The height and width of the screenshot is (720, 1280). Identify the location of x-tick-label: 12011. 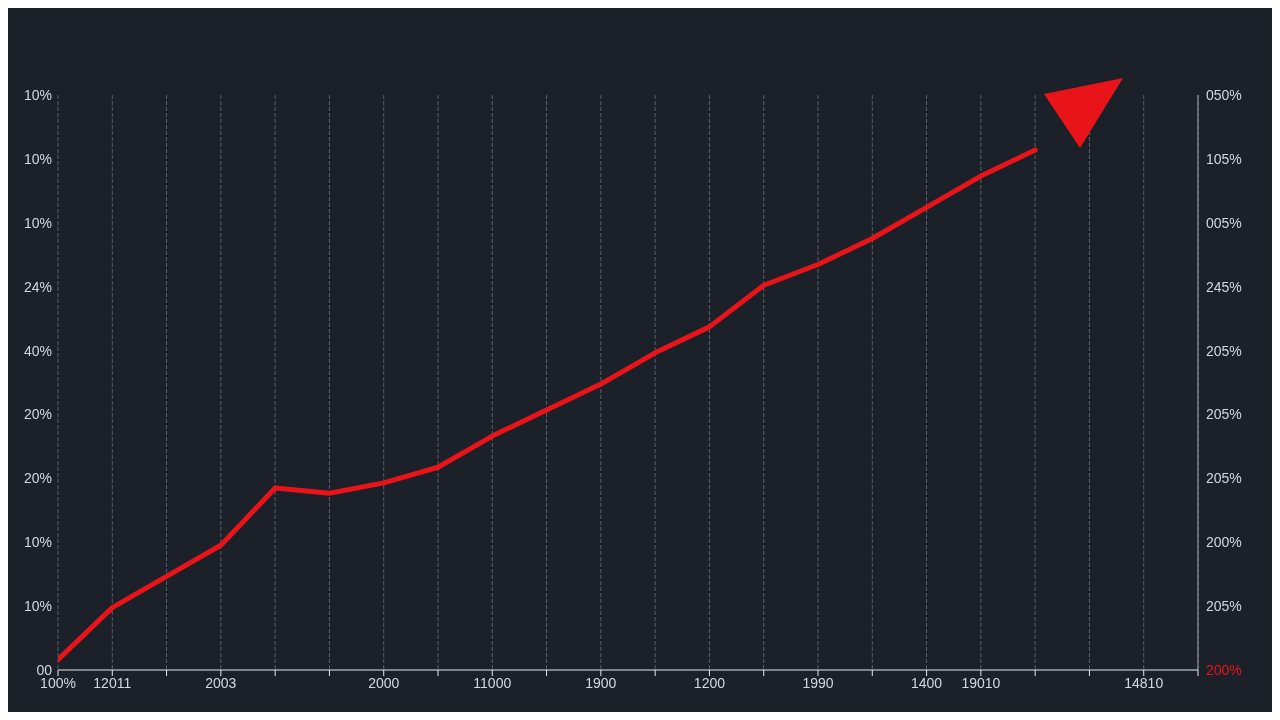
(112, 682).